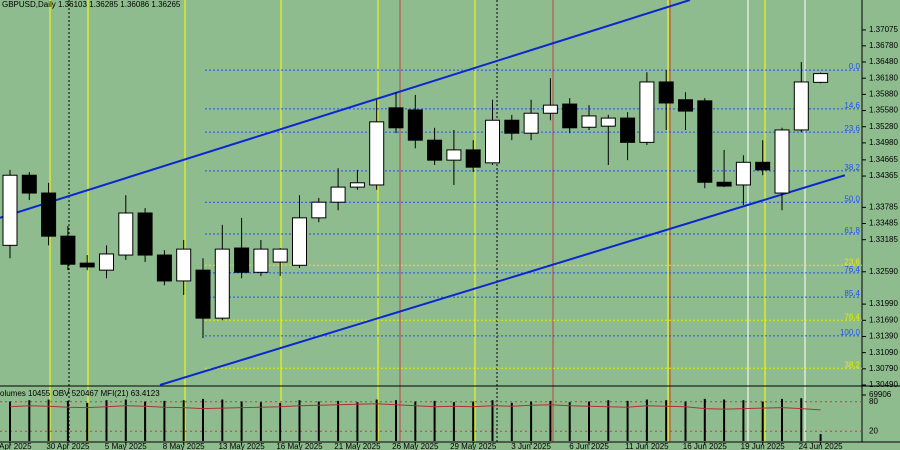 The width and height of the screenshot is (900, 450). I want to click on x-tick-label: 24 Jun 2025, so click(821, 446).